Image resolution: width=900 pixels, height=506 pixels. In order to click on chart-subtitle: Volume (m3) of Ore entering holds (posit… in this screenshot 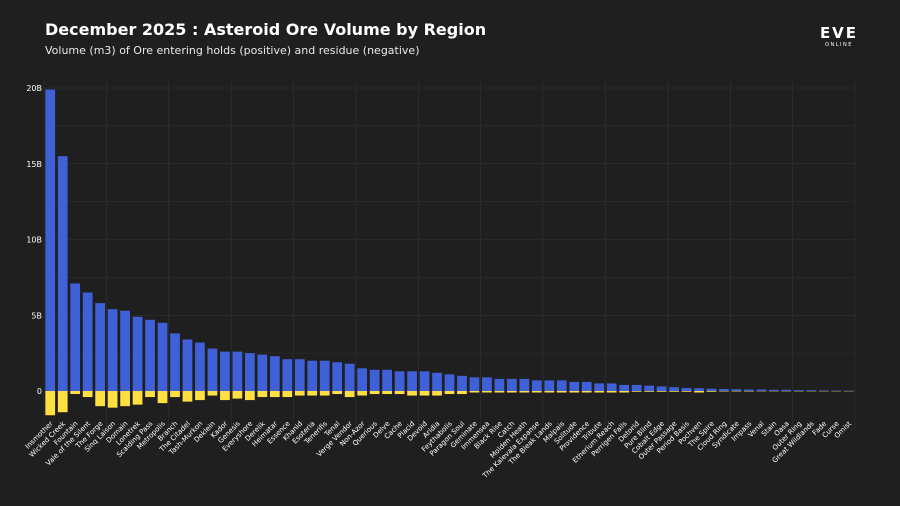, I will do `click(232, 50)`.